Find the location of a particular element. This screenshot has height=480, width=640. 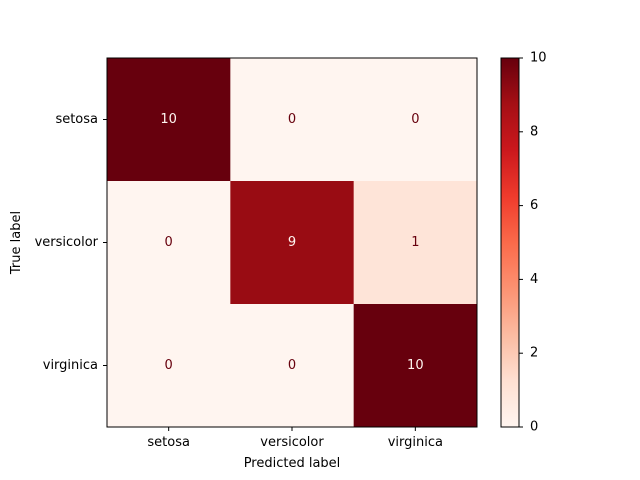

x-tick-label: virginica is located at coordinates (415, 442).